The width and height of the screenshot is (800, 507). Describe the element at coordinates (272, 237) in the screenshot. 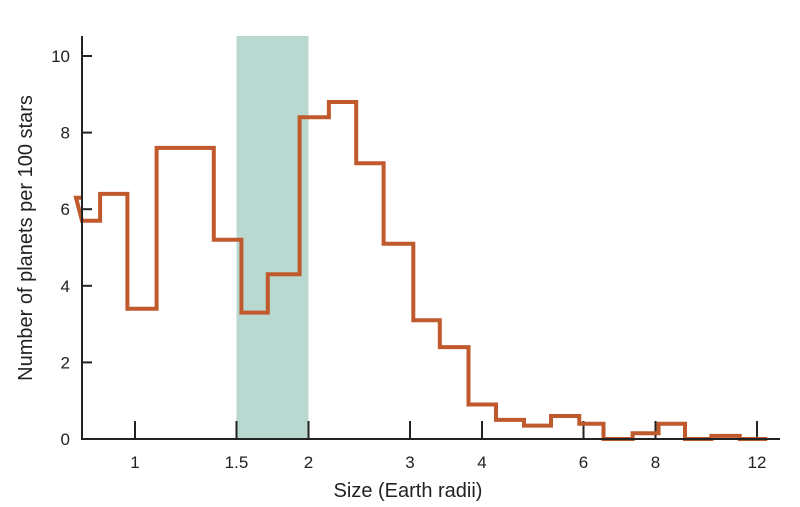

I see `highlight-band` at that location.